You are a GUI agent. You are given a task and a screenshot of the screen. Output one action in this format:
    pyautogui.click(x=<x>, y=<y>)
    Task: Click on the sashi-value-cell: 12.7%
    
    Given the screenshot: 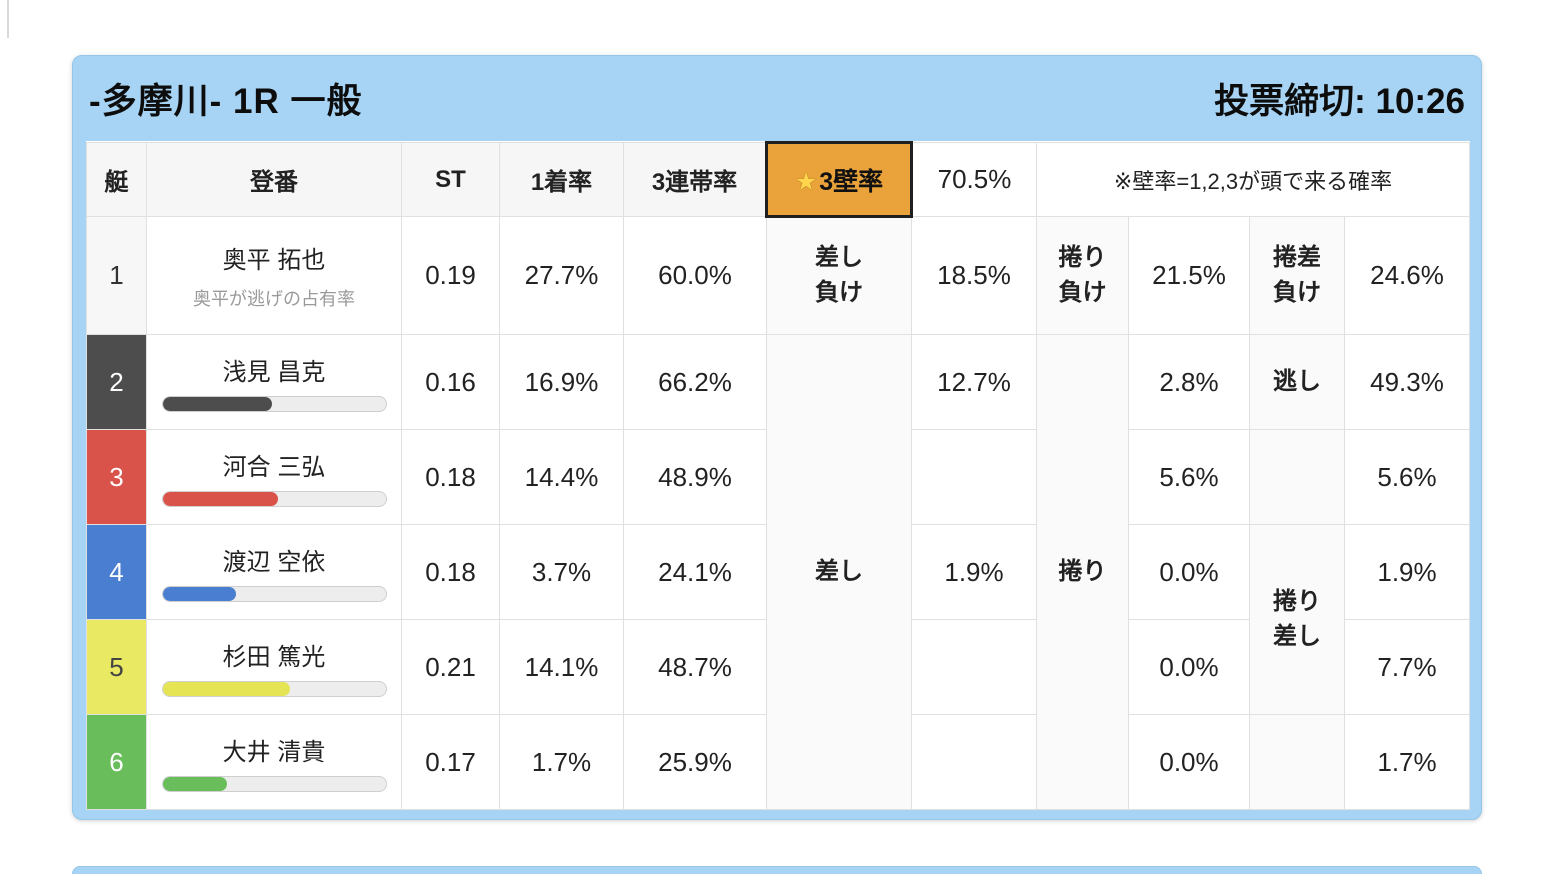 What is the action you would take?
    pyautogui.click(x=974, y=382)
    